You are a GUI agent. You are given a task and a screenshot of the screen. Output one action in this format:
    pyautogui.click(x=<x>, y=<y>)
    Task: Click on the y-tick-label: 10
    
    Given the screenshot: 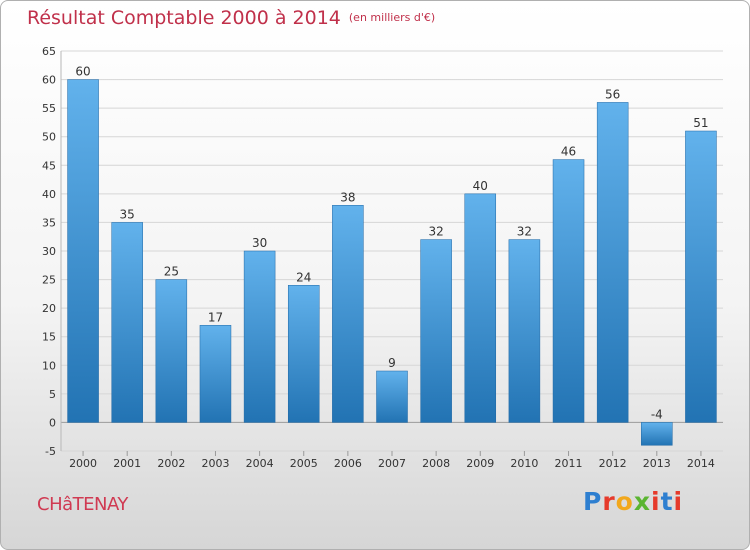 What is the action you would take?
    pyautogui.click(x=49, y=365)
    